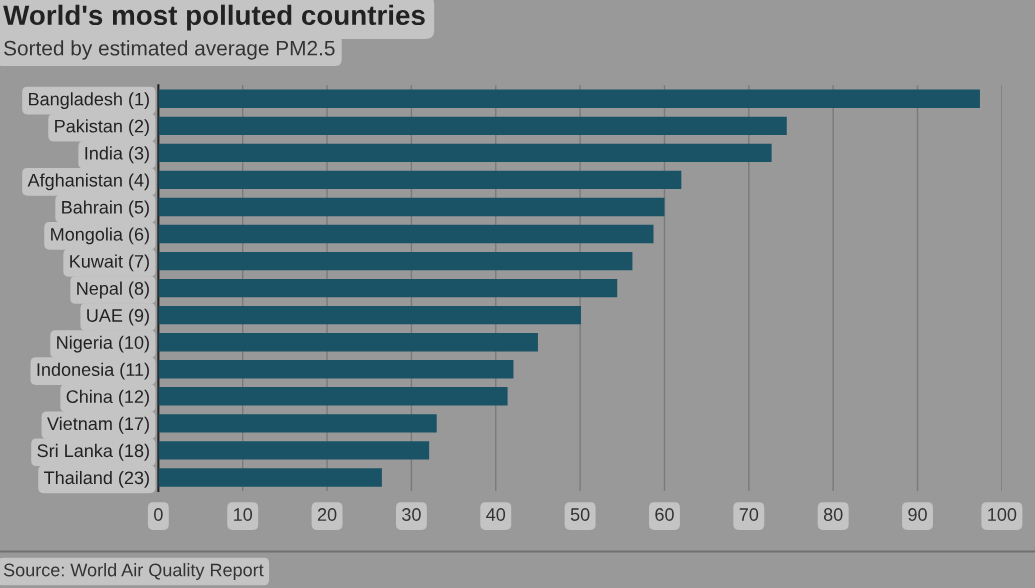  What do you see at coordinates (133, 571) in the screenshot?
I see `source-note: Source: World Air Quality Report` at bounding box center [133, 571].